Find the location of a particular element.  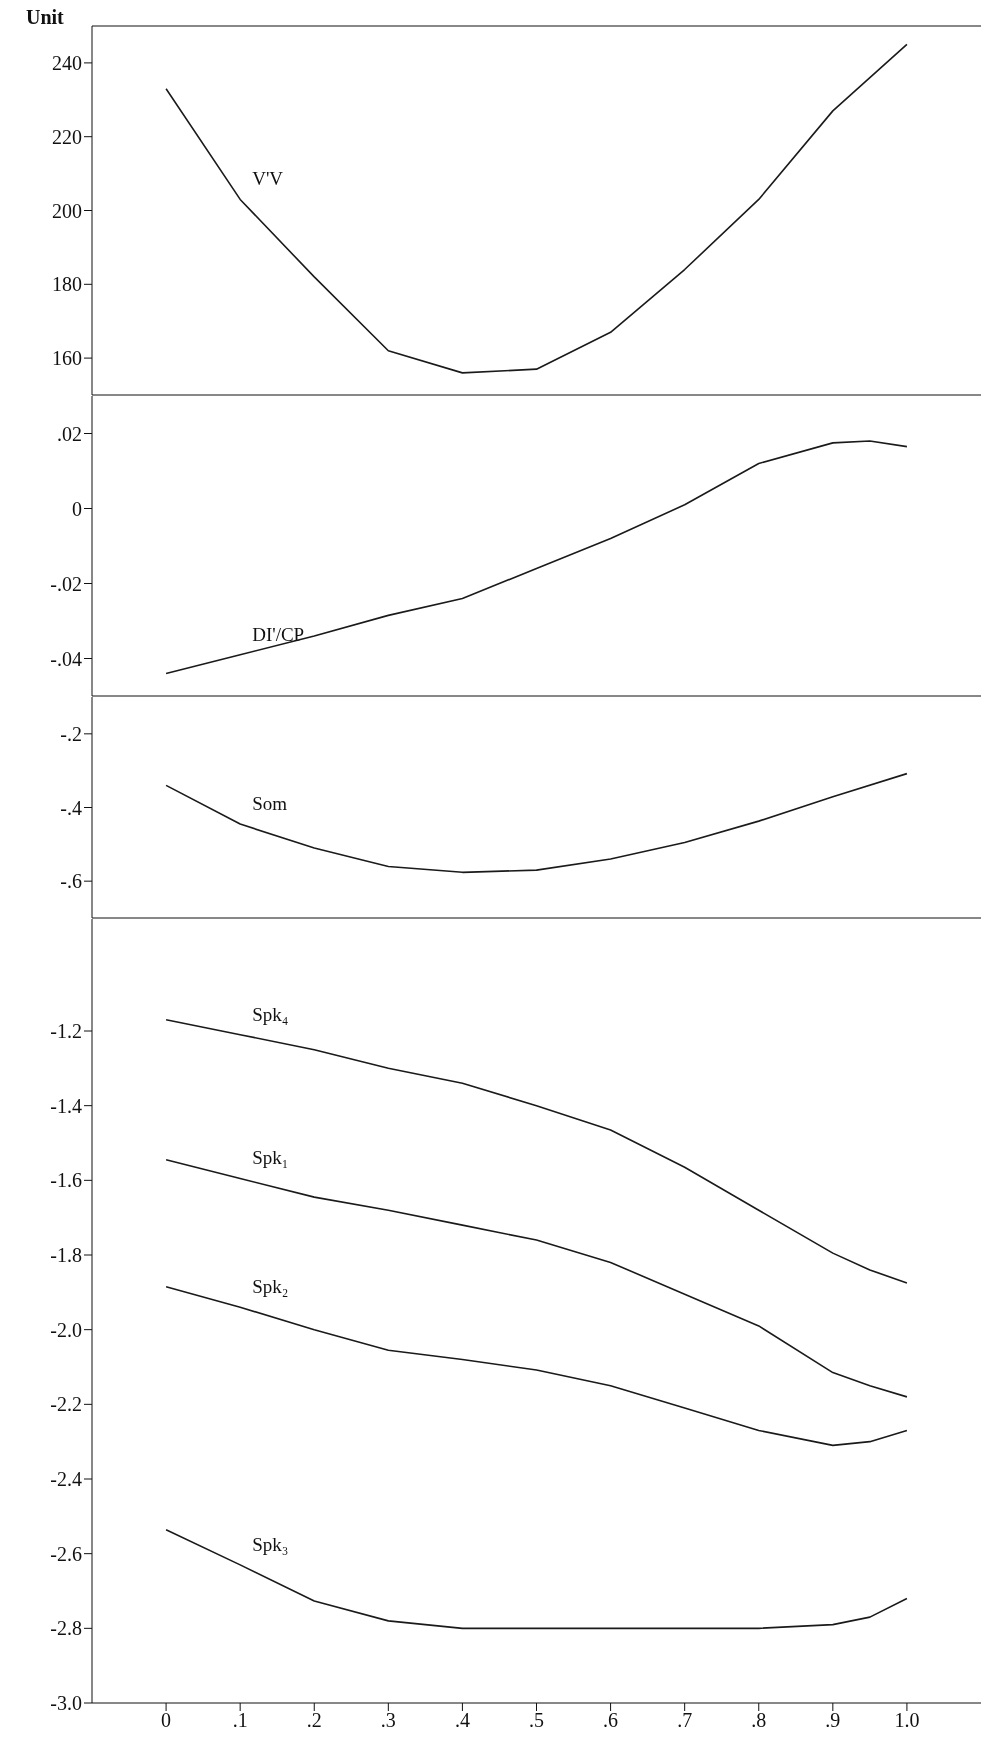

y-tick-label: -2.6 is located at coordinates (66, 1553).